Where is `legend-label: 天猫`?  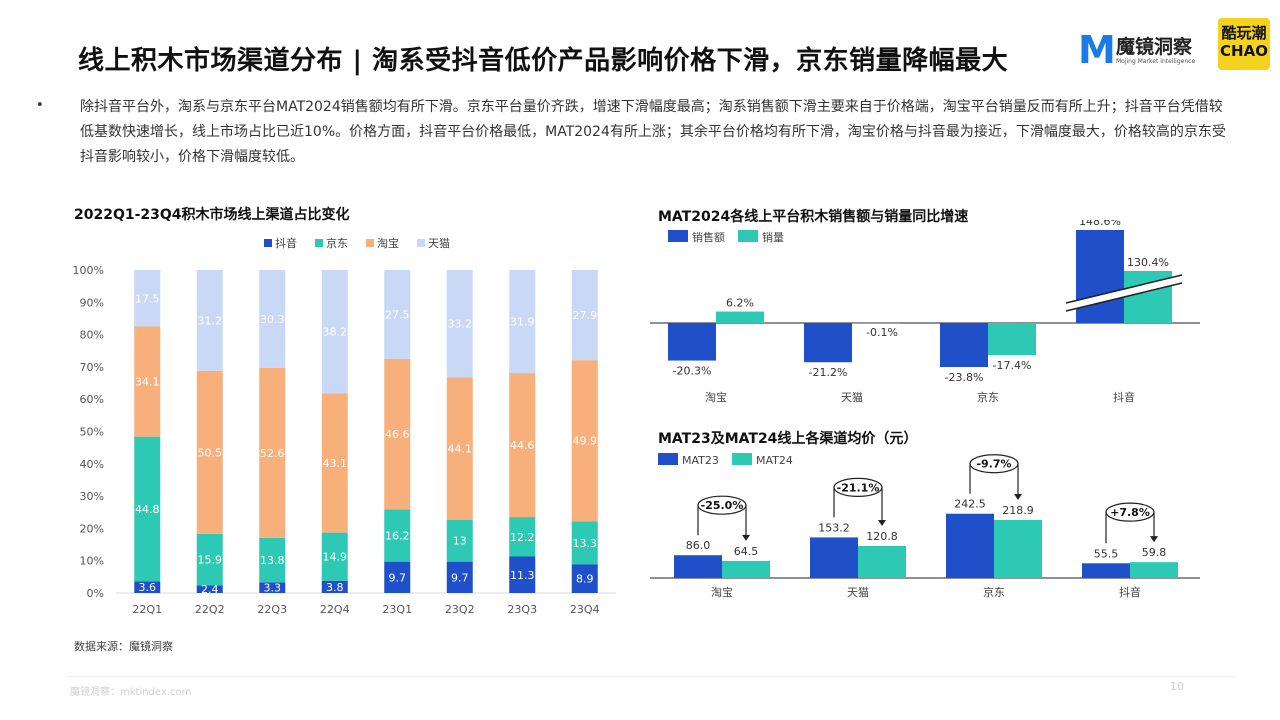
legend-label: 天猫 is located at coordinates (439, 243).